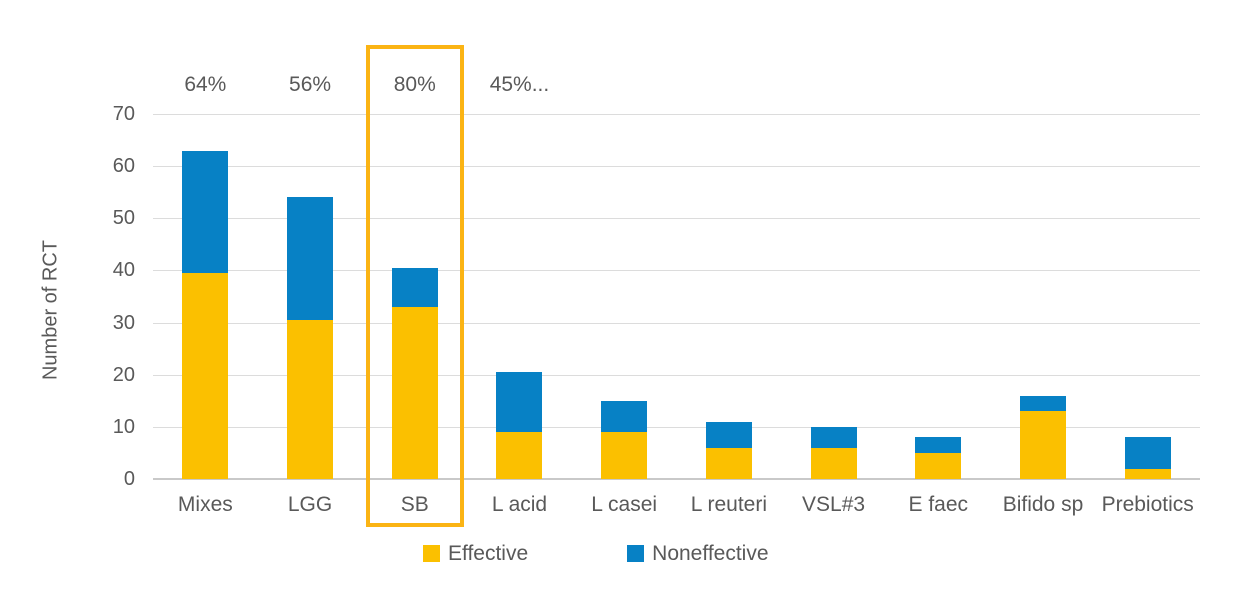  What do you see at coordinates (1043, 85) in the screenshot?
I see `percent-label-bifido-sp` at bounding box center [1043, 85].